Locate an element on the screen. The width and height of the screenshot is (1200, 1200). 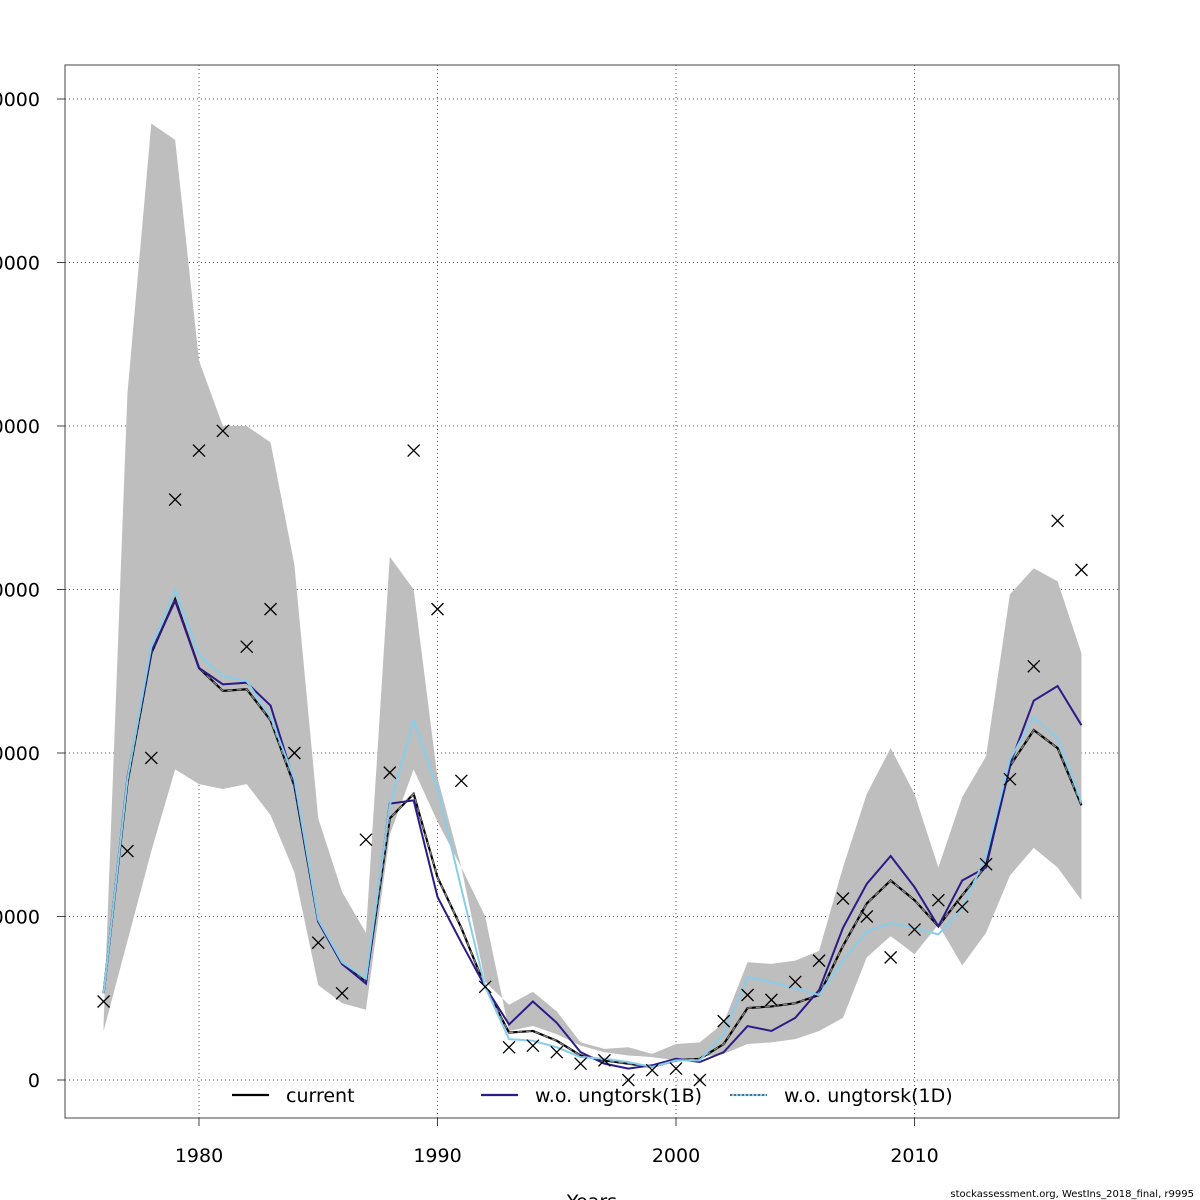
legend-entry-1d: w.o. ungtorsk(1D) is located at coordinates (841, 1096).